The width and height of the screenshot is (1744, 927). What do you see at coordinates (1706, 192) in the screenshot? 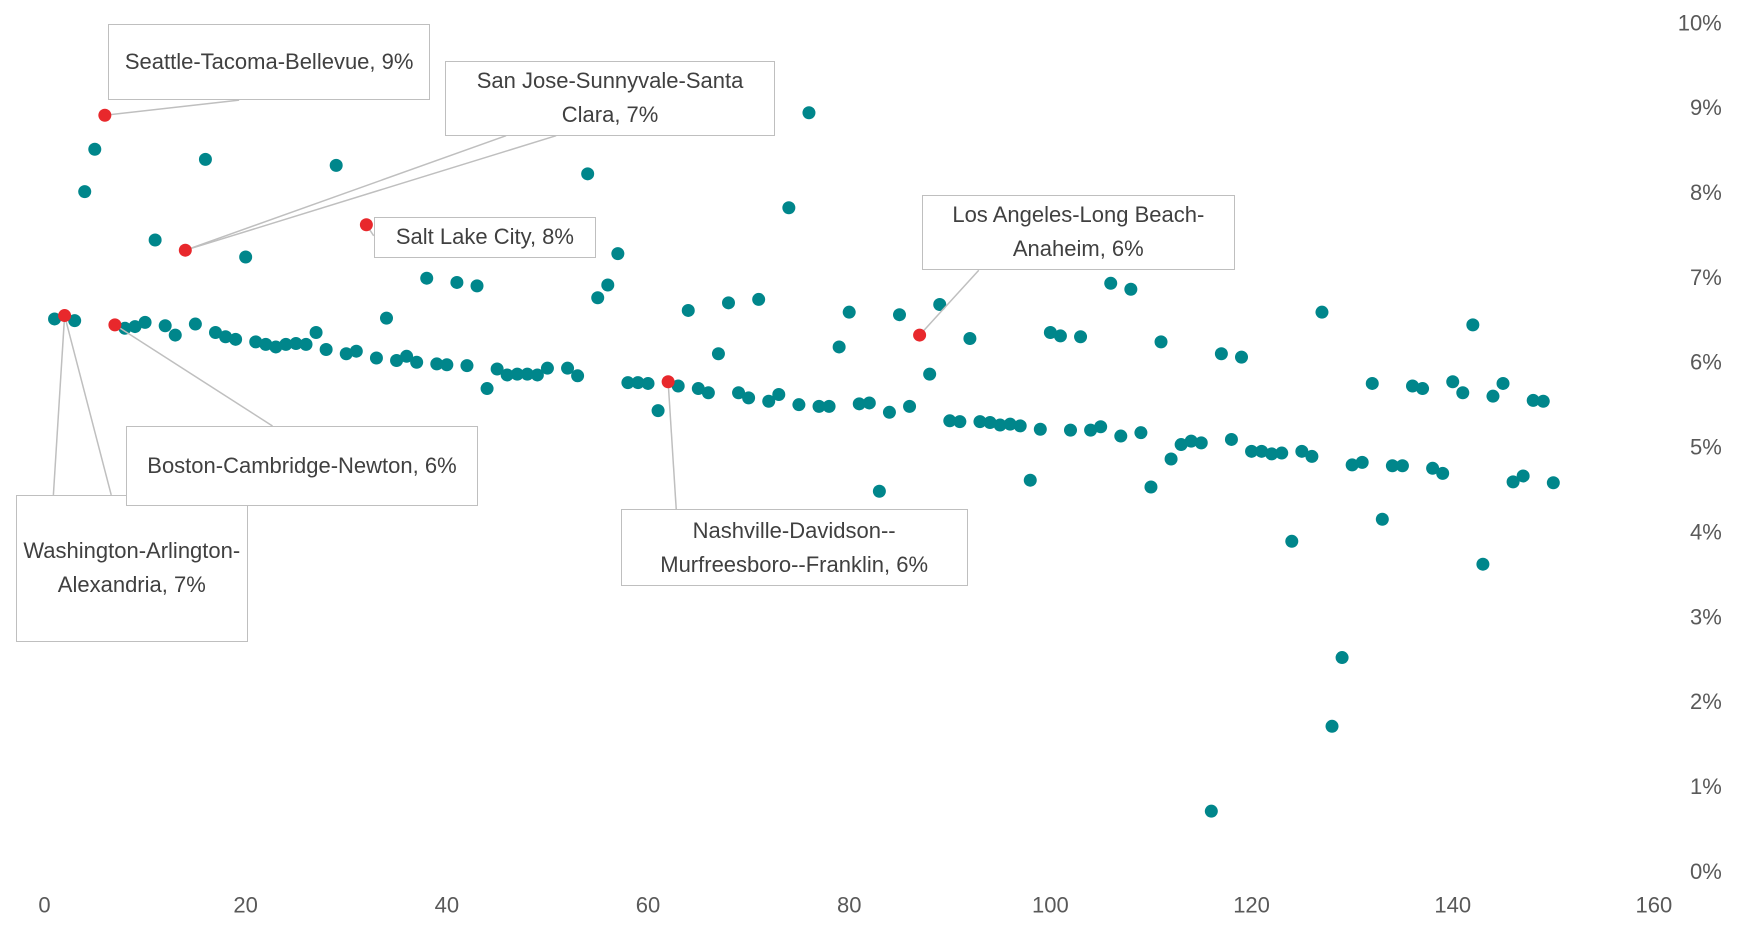
I see `y-tick-label: 8%` at bounding box center [1706, 192].